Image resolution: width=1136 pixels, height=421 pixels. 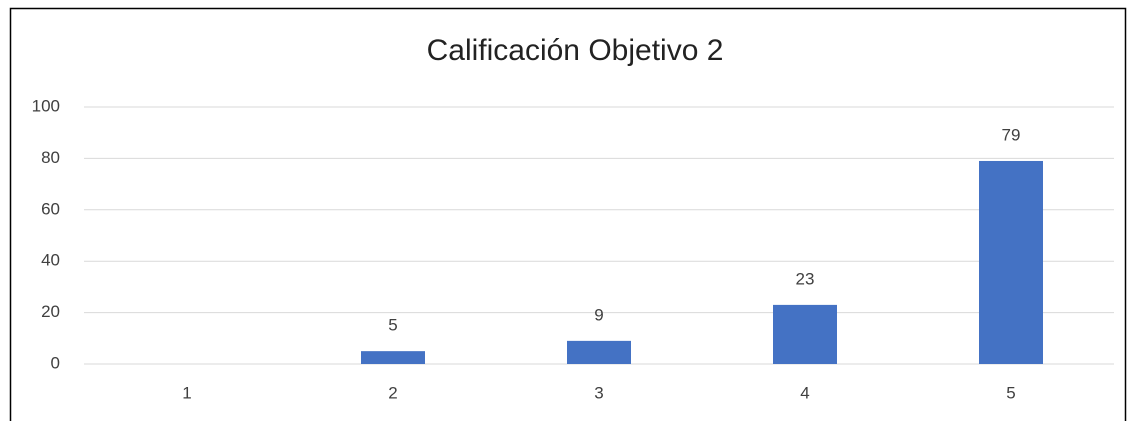 I want to click on data-label: 23, so click(x=805, y=278).